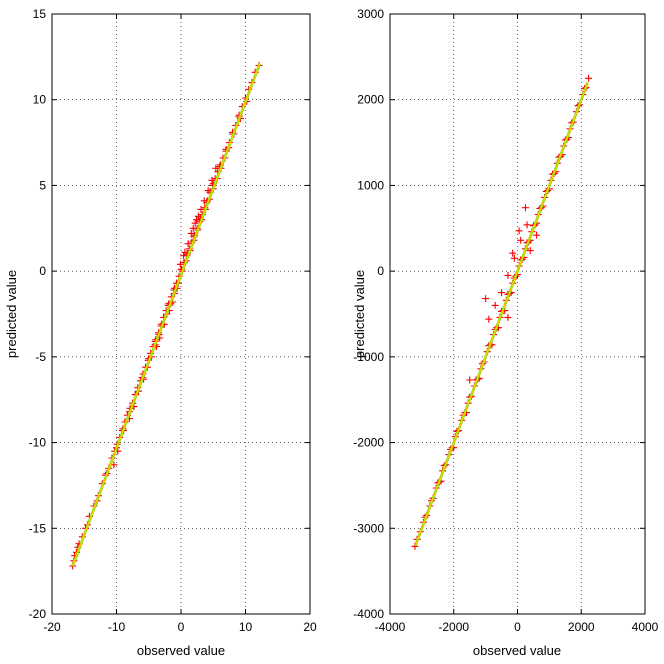  What do you see at coordinates (370, 185) in the screenshot?
I see `y-tick-label: 1000` at bounding box center [370, 185].